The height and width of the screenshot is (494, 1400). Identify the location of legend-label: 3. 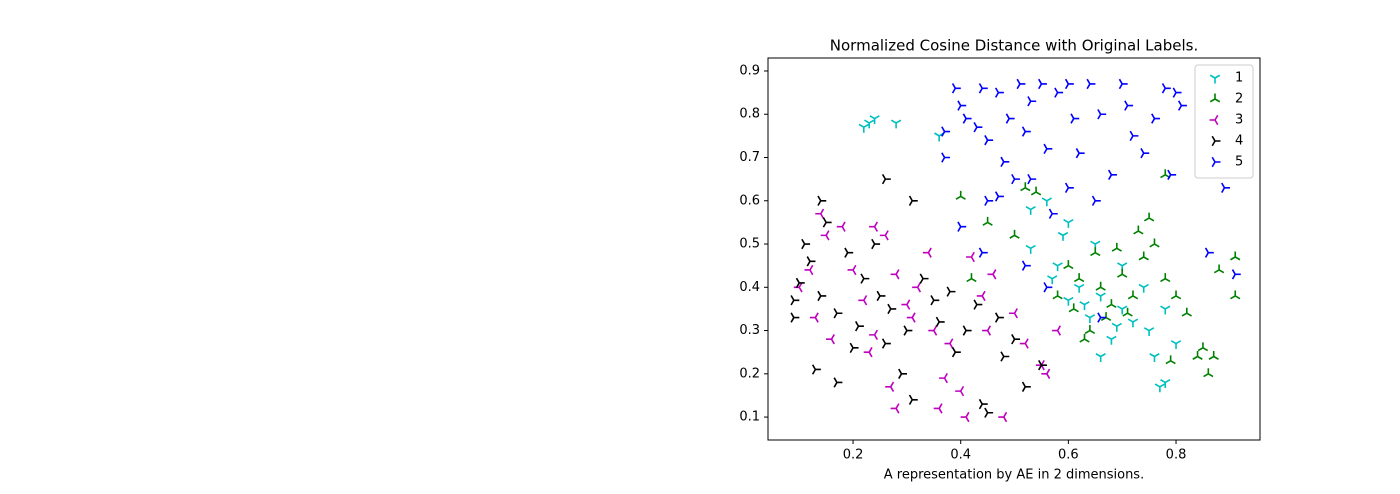
(1239, 120).